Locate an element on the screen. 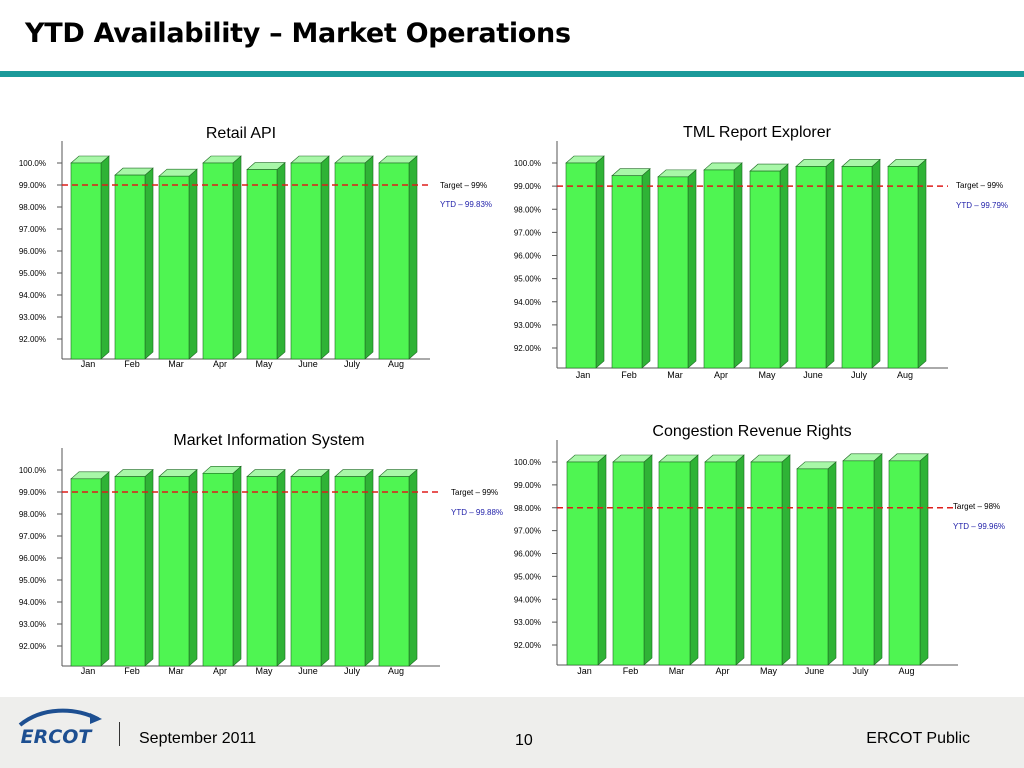  ytd-label: YTD – 99.96% is located at coordinates (979, 526).